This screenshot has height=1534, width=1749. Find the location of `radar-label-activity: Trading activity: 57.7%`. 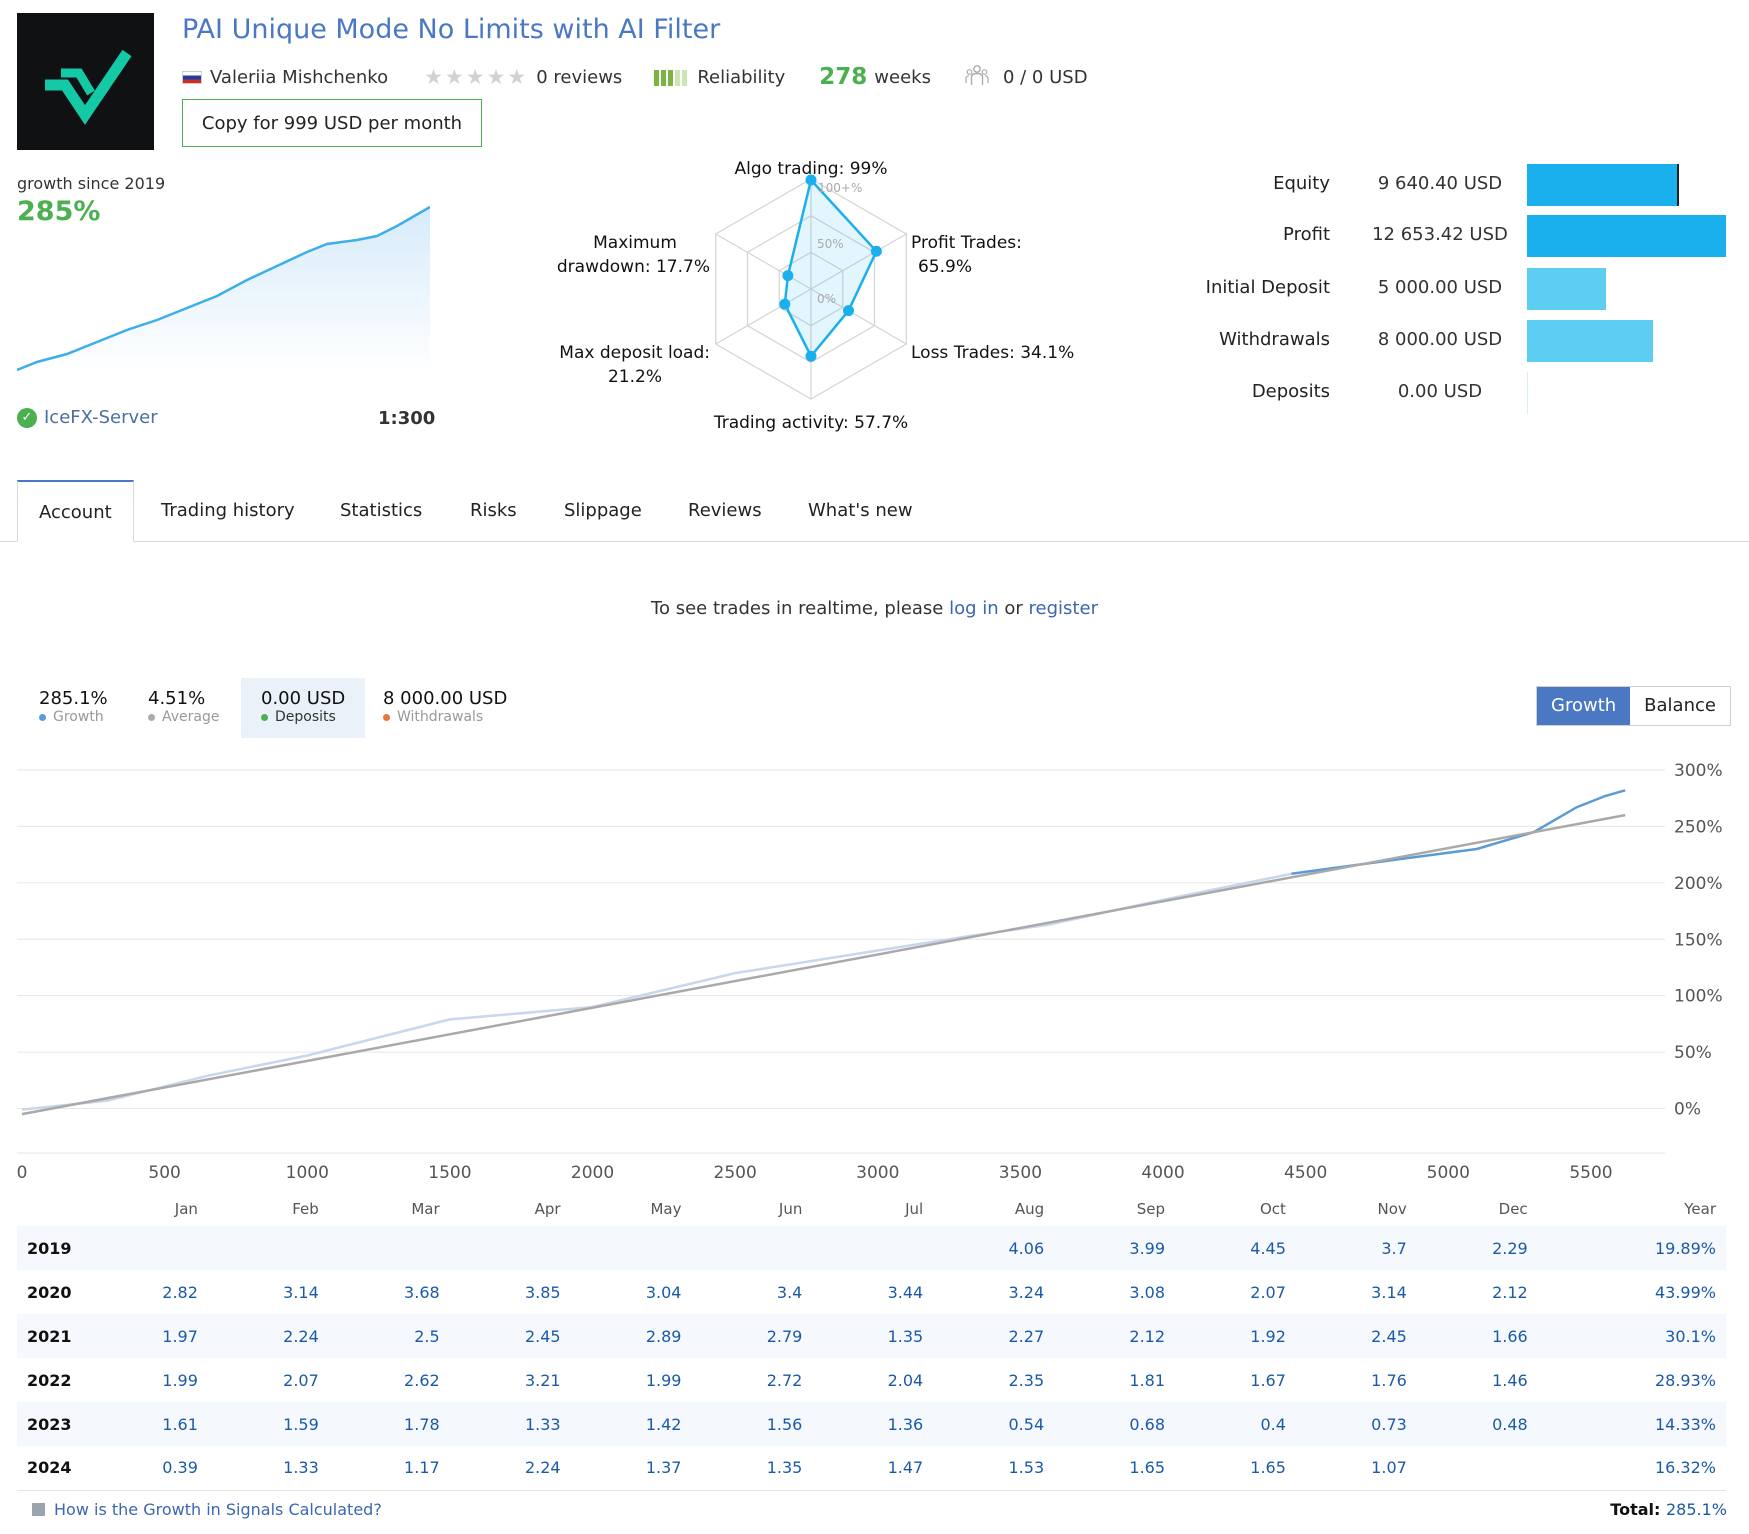

radar-label-activity: Trading activity: 57.7% is located at coordinates (810, 423).